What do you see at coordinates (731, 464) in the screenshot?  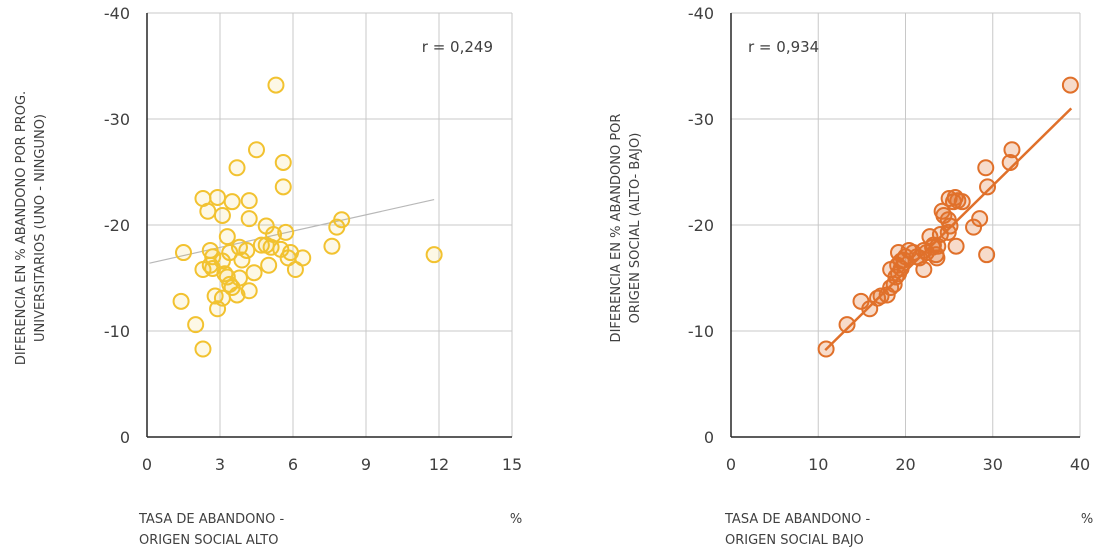 I see `right-xtick-label: 0` at bounding box center [731, 464].